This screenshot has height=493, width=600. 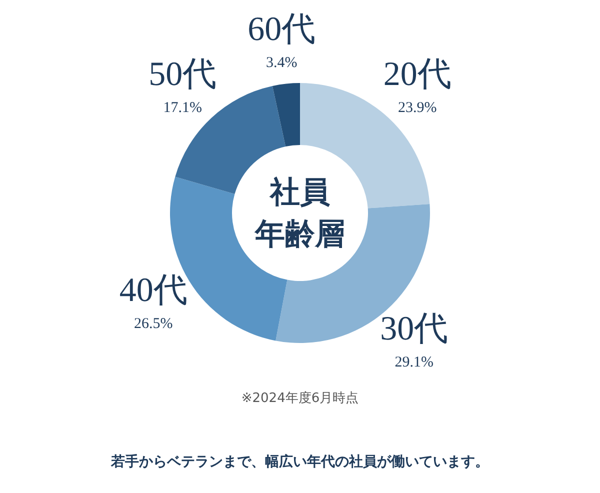 I want to click on donut-slice, so click(x=286, y=115).